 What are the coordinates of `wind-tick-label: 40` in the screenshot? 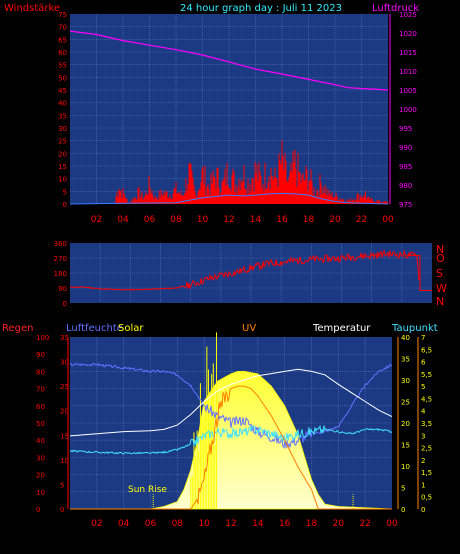 It's located at (62, 104).